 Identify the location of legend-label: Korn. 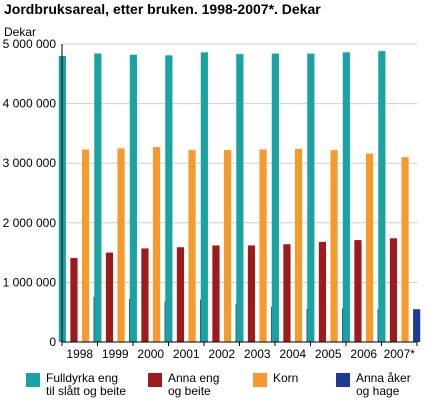
(286, 378).